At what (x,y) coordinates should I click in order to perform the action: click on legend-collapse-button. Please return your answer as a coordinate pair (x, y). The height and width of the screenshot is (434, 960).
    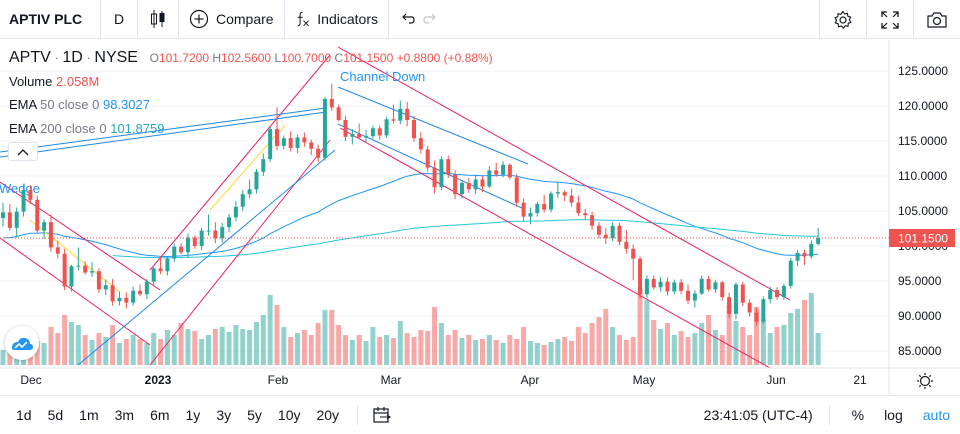
    Looking at the image, I should click on (23, 151).